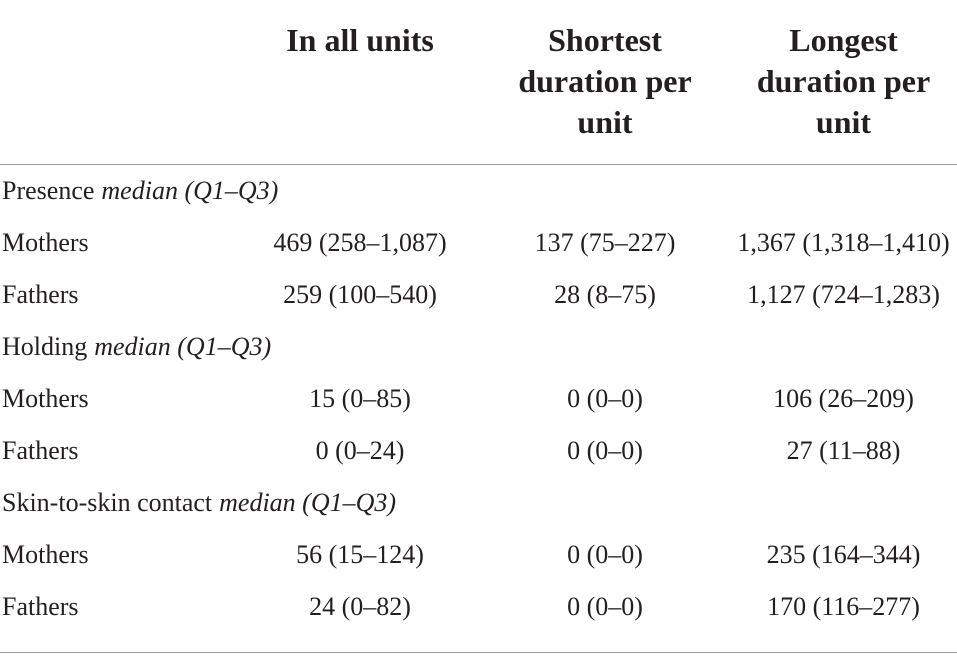  What do you see at coordinates (360, 398) in the screenshot?
I see `data-cell: 15 (0–85)` at bounding box center [360, 398].